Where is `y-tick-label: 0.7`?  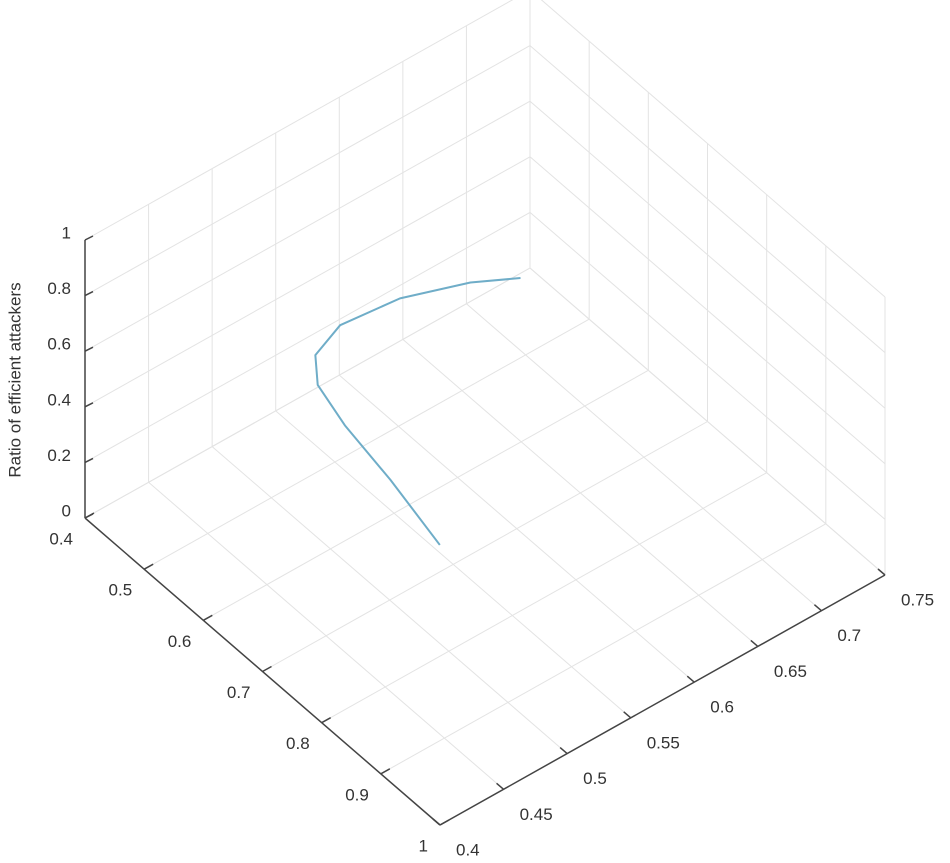 y-tick-label: 0.7 is located at coordinates (849, 635).